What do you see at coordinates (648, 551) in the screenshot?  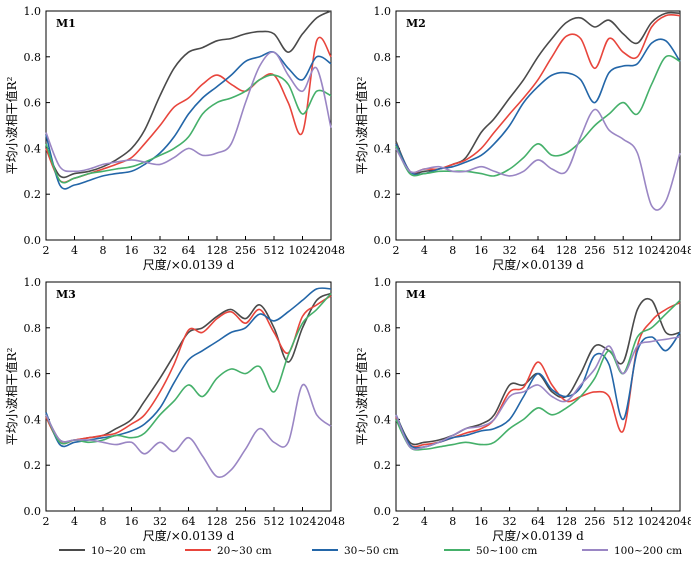 I see `legend-label: 100~200 cm` at bounding box center [648, 551].